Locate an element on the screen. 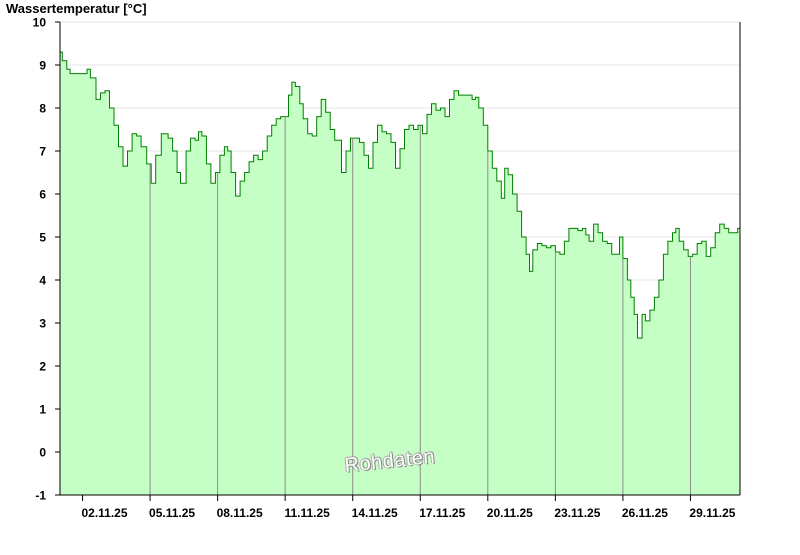 The height and width of the screenshot is (555, 800). y-tick-label: 6 is located at coordinates (42, 195).